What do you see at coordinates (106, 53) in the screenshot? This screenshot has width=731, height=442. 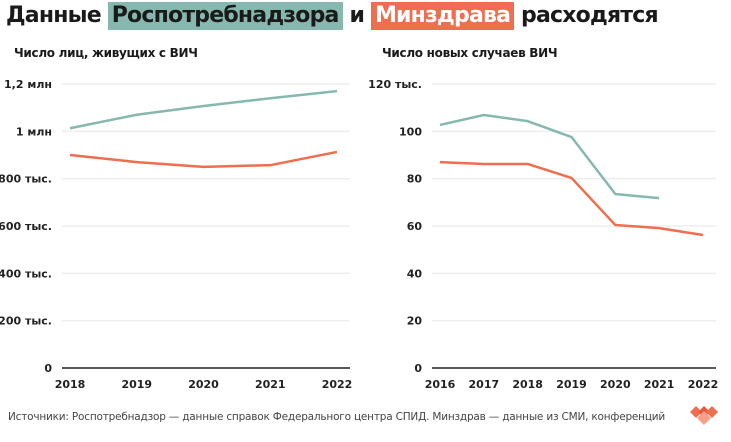 I see `chart-title-living: Число лиц, живущих с ВИЧ` at bounding box center [106, 53].